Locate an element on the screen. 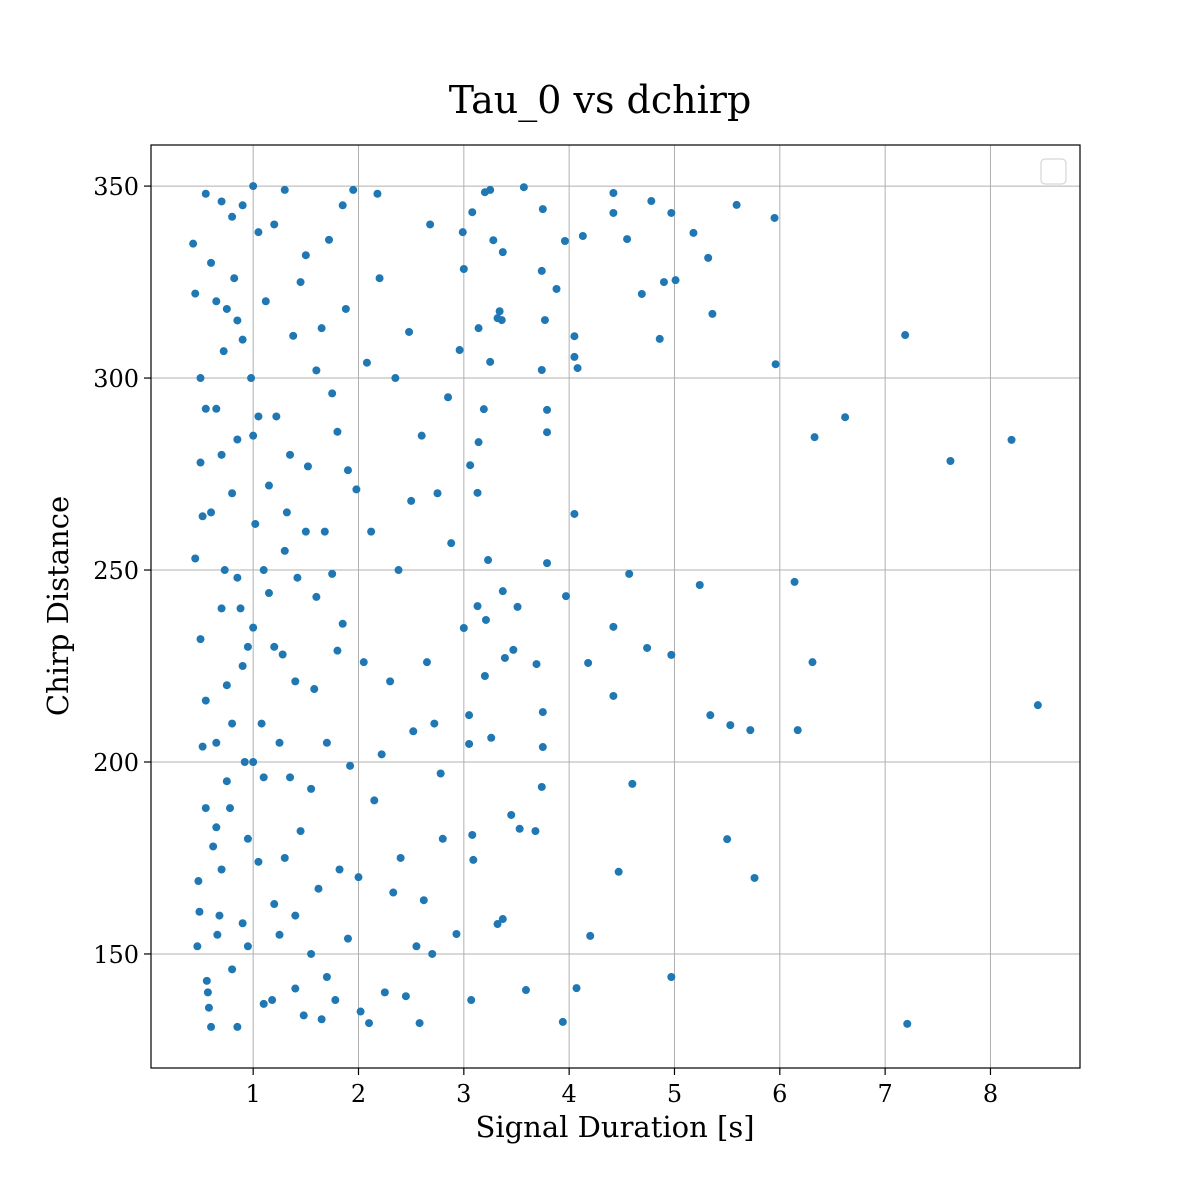 The height and width of the screenshot is (1204, 1200). x-tick-label: 5 is located at coordinates (674, 1094).